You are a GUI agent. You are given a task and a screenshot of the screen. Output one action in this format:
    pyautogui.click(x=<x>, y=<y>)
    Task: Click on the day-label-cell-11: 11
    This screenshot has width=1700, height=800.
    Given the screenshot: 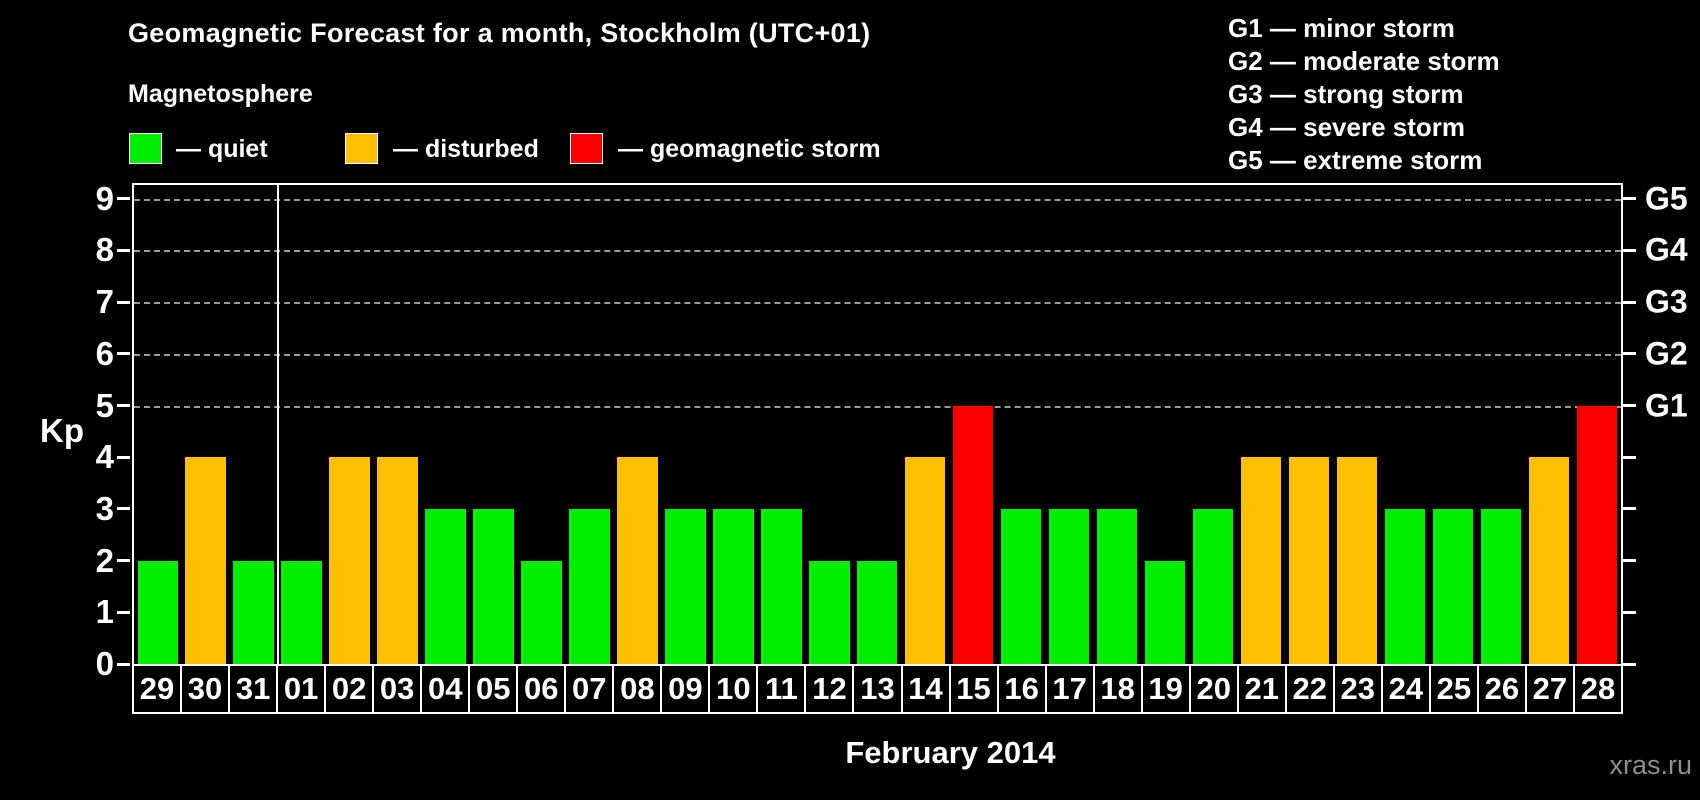 What is the action you would take?
    pyautogui.click(x=782, y=689)
    